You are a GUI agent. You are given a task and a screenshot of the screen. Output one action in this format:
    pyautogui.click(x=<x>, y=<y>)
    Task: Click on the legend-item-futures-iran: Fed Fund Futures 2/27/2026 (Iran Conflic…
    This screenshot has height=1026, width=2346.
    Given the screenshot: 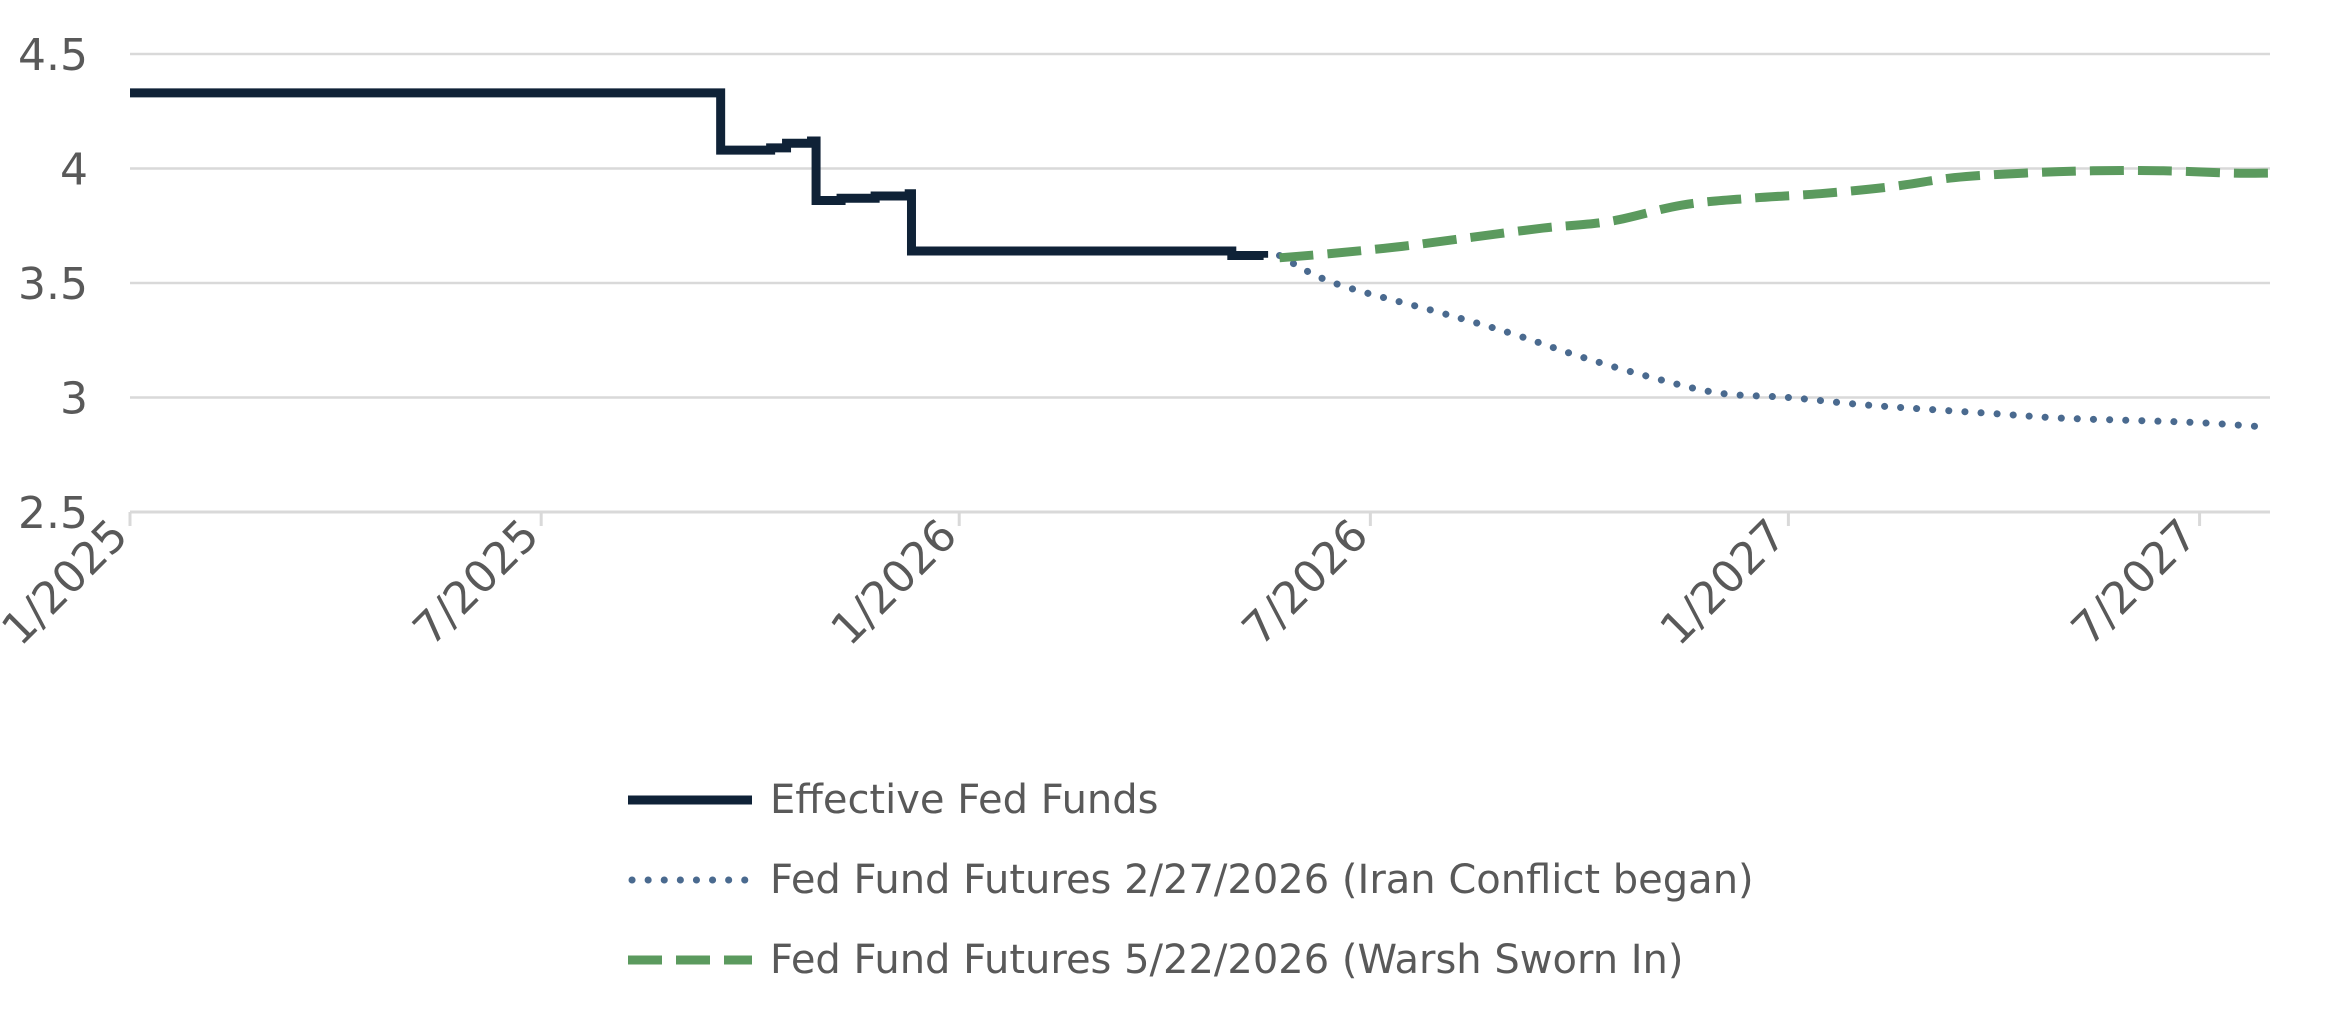 What is the action you would take?
    pyautogui.click(x=1191, y=880)
    